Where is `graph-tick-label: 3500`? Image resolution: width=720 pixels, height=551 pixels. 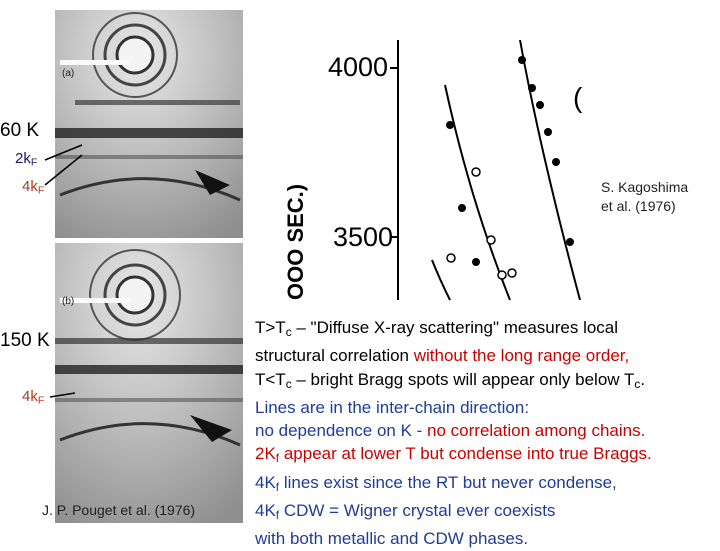
graph-tick-label: 3500 is located at coordinates (363, 237).